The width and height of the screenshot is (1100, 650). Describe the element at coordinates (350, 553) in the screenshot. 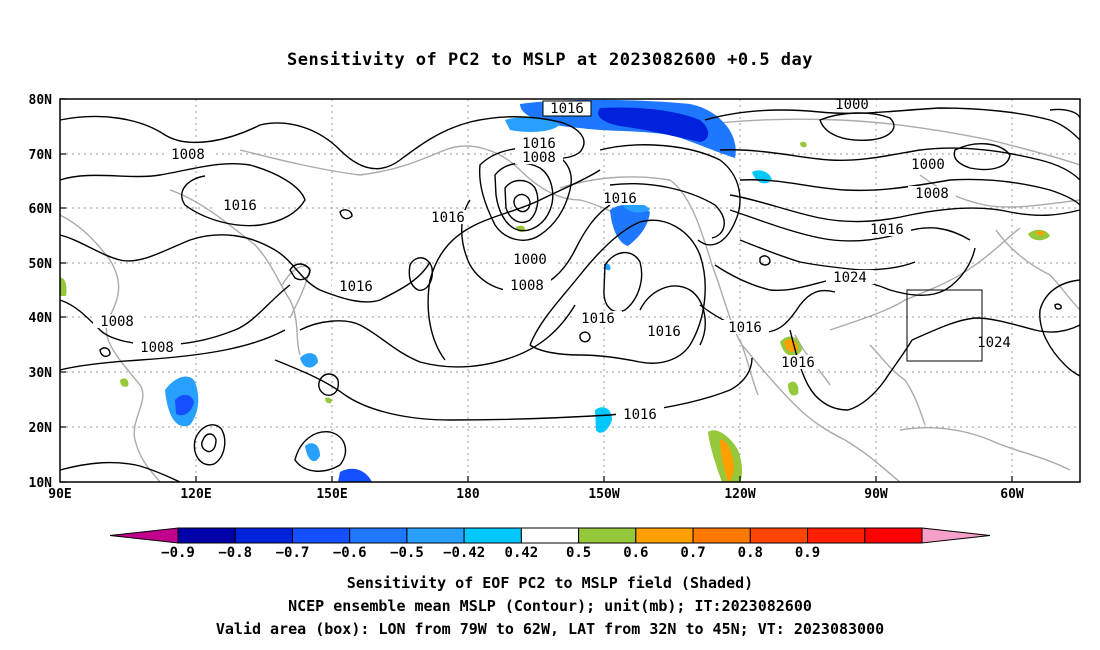

I see `colorbar-label: −0.6` at that location.